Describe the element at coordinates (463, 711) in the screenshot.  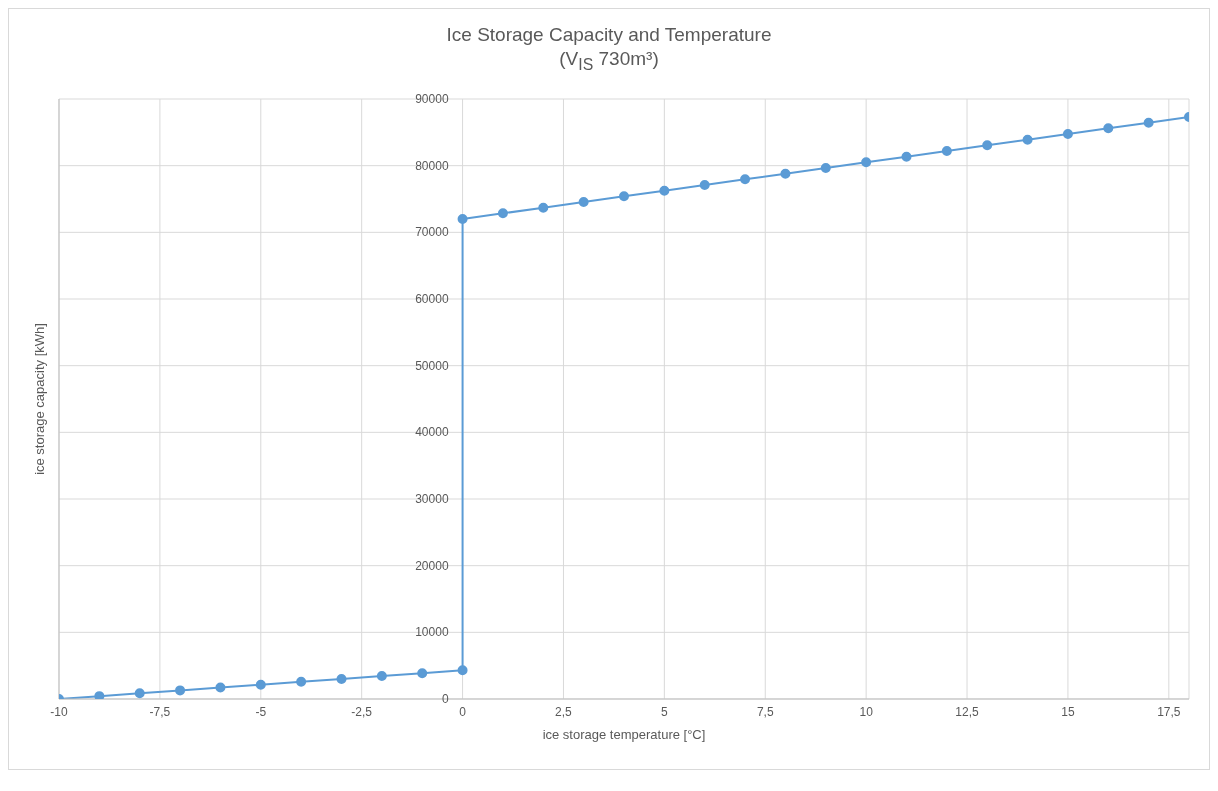
I see `x-tick-label: 0` at that location.